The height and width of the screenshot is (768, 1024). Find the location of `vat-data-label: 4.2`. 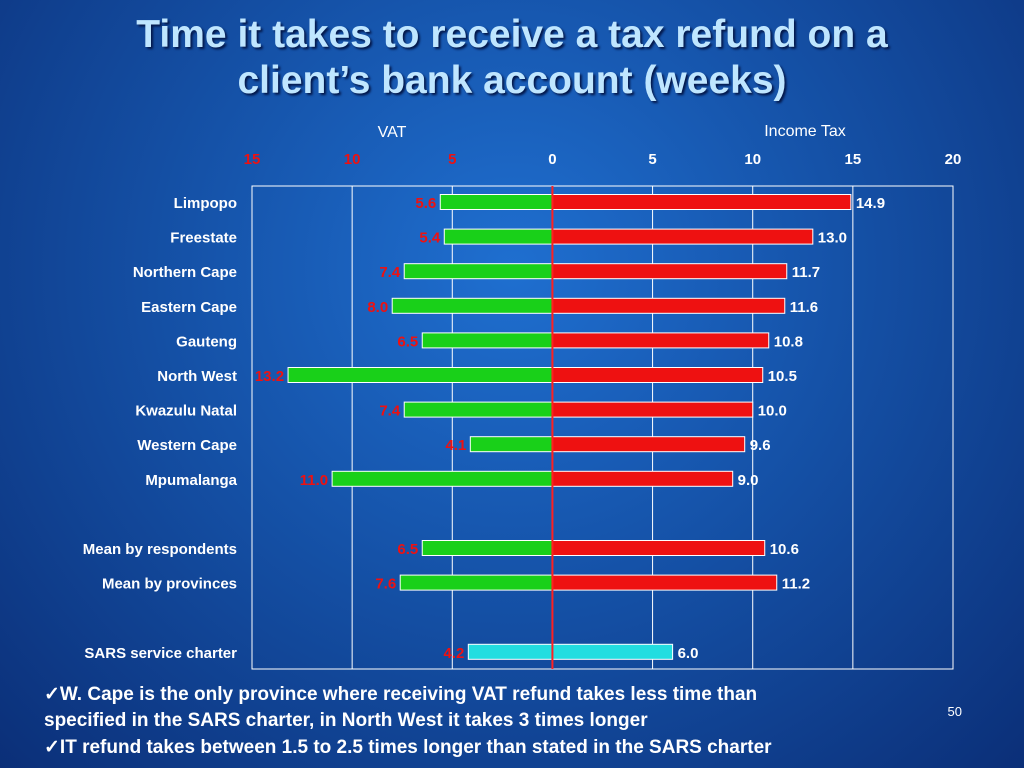

vat-data-label: 4.2 is located at coordinates (453, 653).